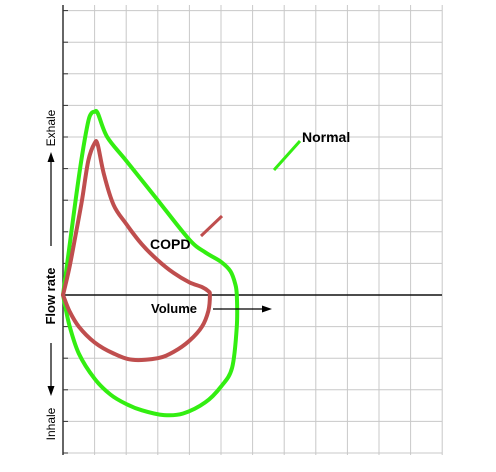 The height and width of the screenshot is (472, 496). What do you see at coordinates (51, 127) in the screenshot?
I see `y-axis-exhale-label: Exhale` at bounding box center [51, 127].